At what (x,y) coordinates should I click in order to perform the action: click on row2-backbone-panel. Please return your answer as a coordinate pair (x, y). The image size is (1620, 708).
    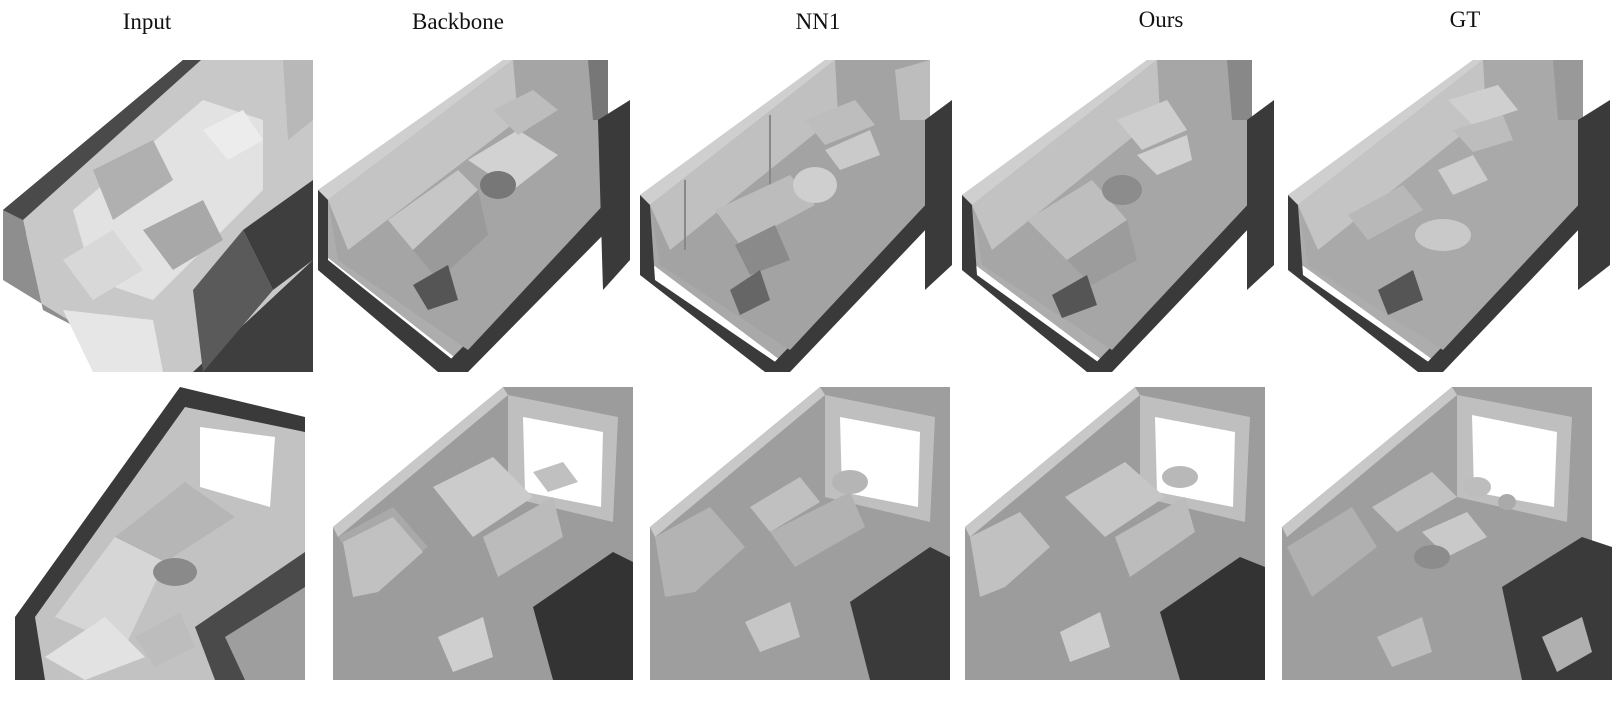
    Looking at the image, I should click on (483, 533).